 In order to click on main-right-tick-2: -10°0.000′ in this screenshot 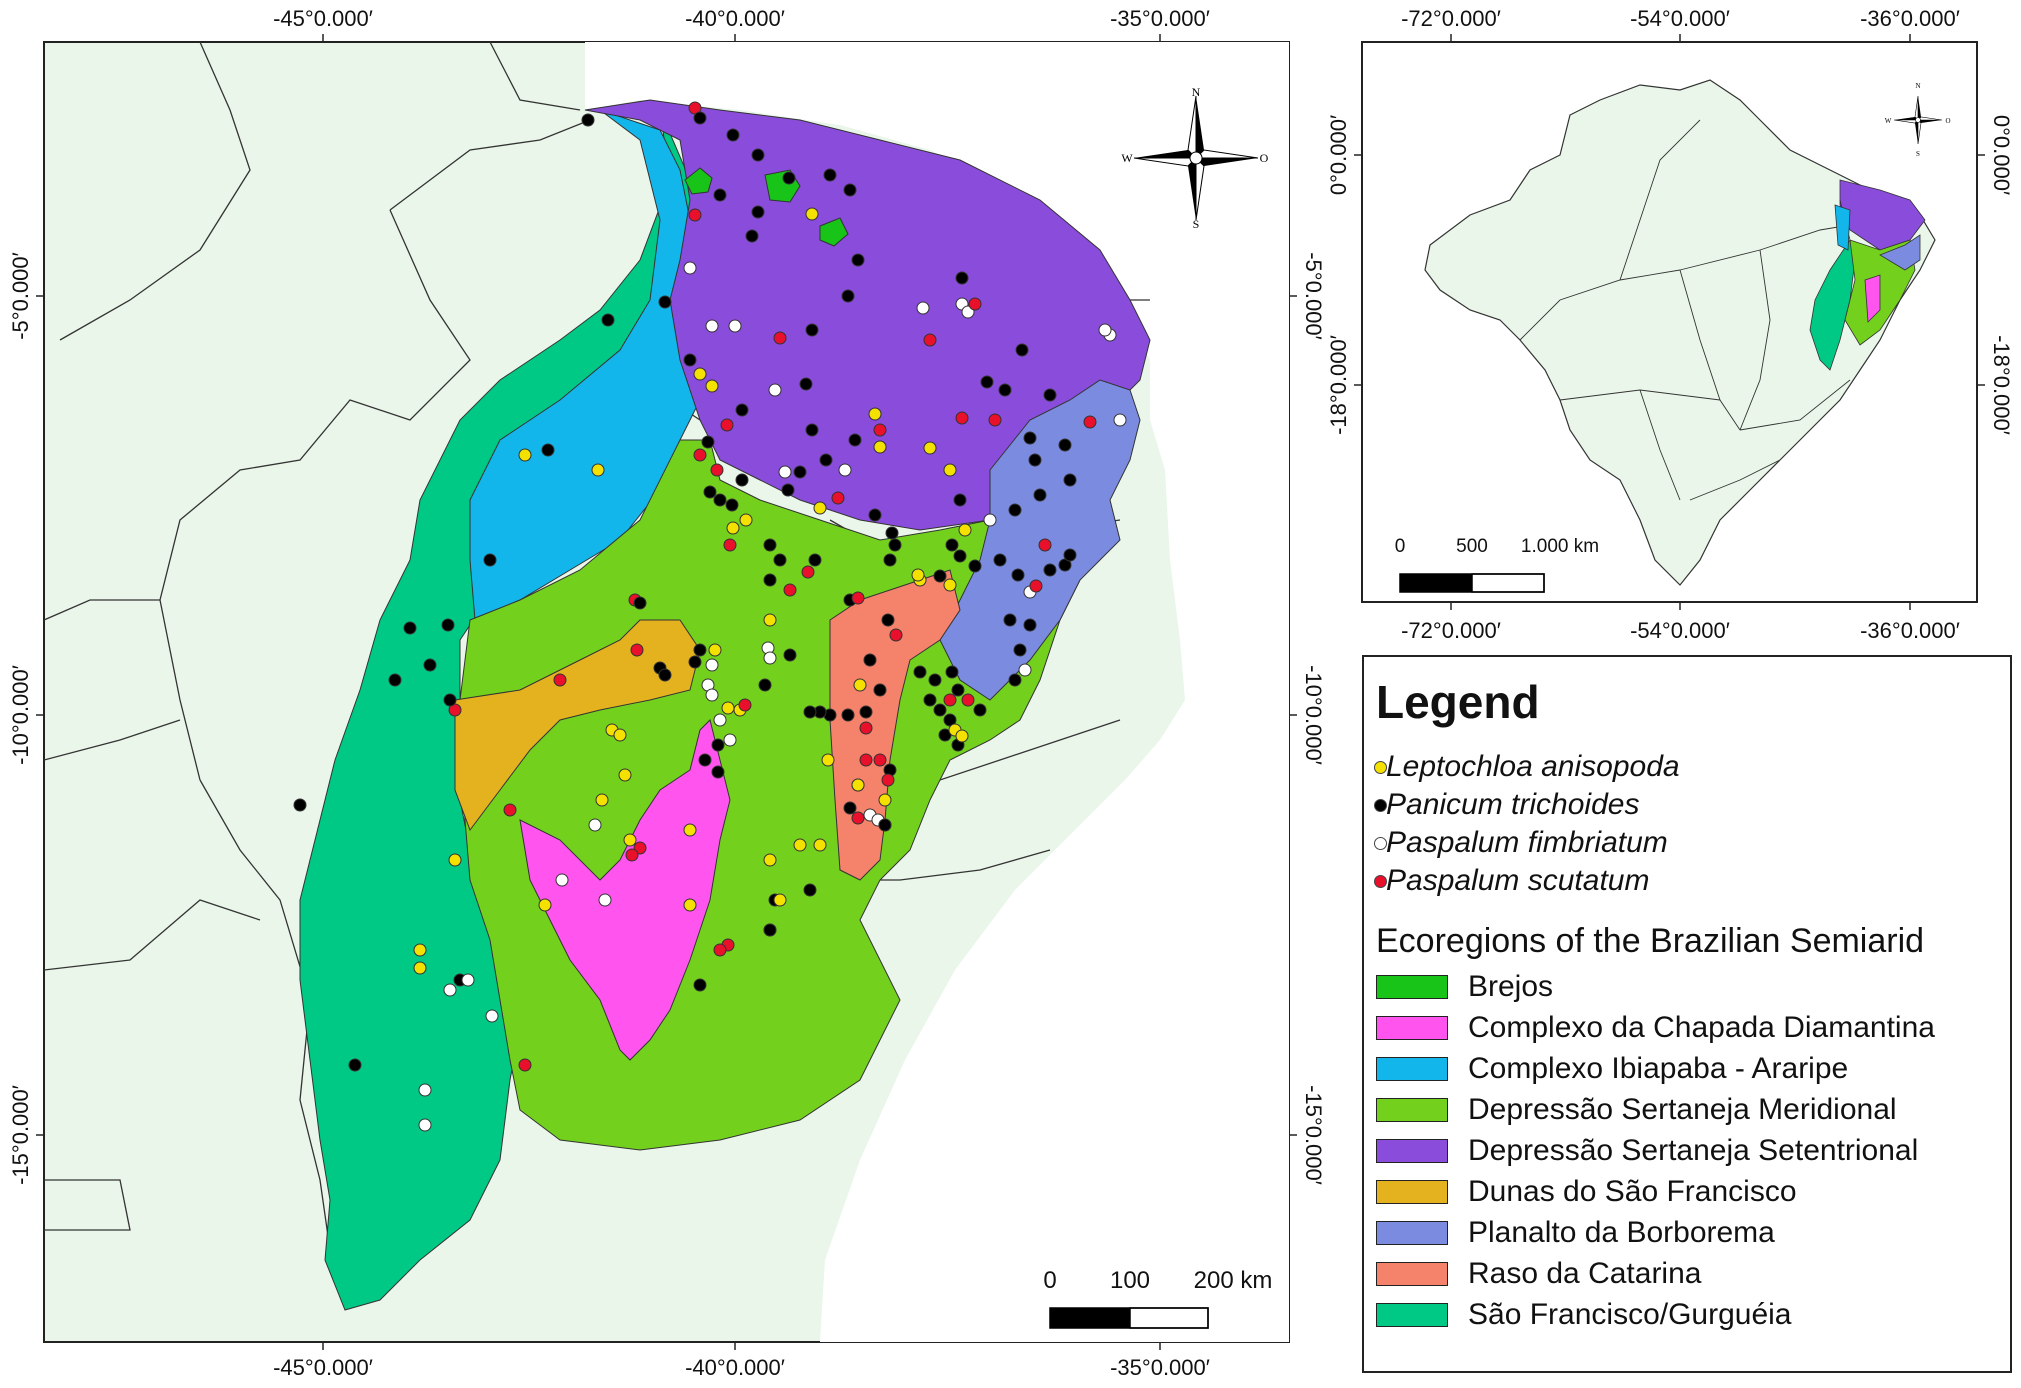, I will do `click(1313, 715)`.